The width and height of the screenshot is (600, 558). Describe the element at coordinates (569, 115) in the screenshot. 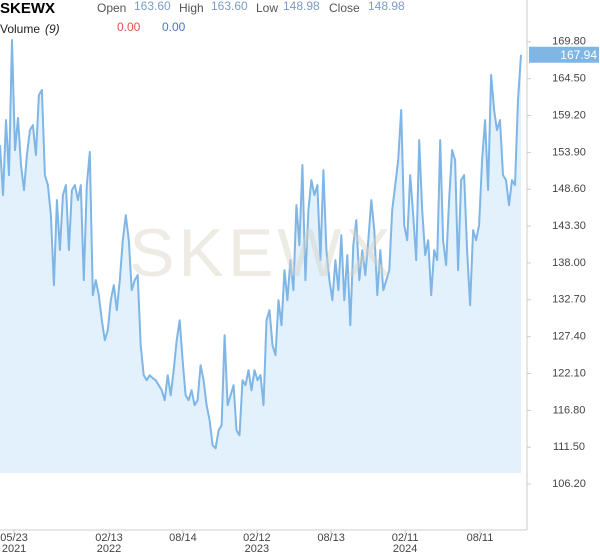

I see `y-tick-label: 159.20` at that location.